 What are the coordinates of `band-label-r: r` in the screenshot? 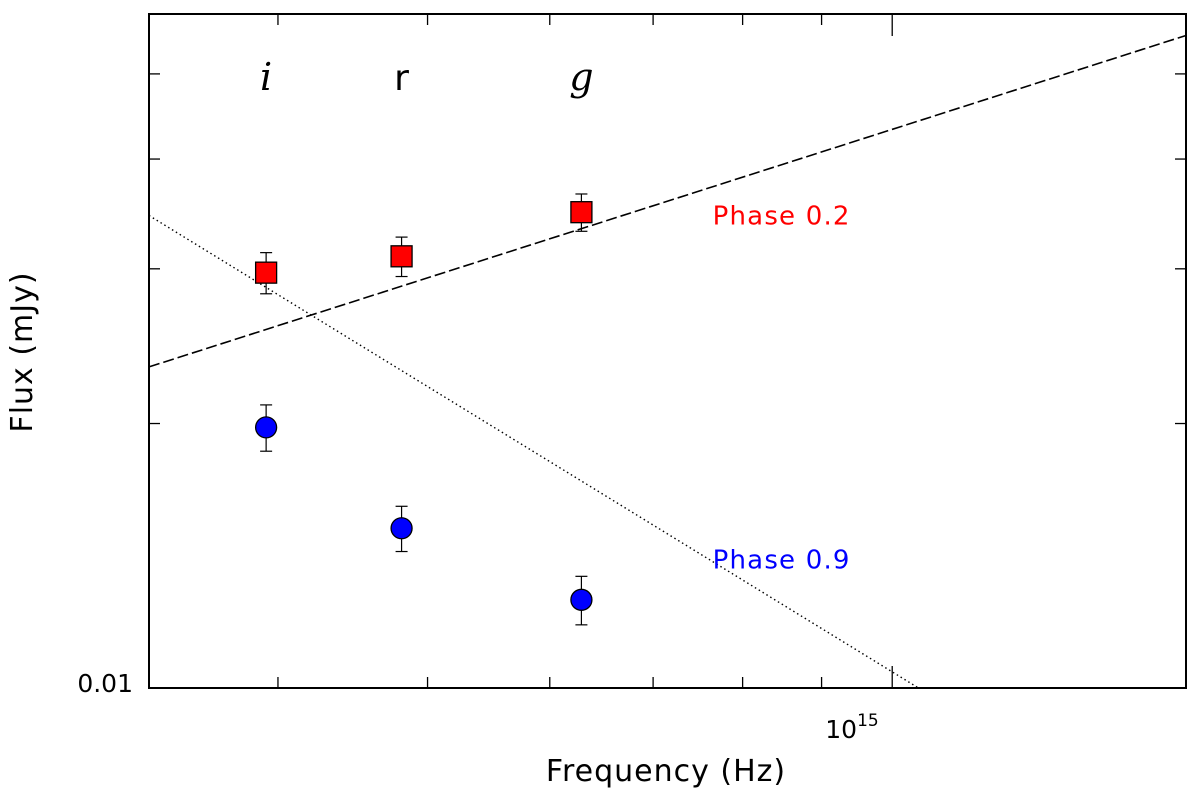 It's located at (401, 78).